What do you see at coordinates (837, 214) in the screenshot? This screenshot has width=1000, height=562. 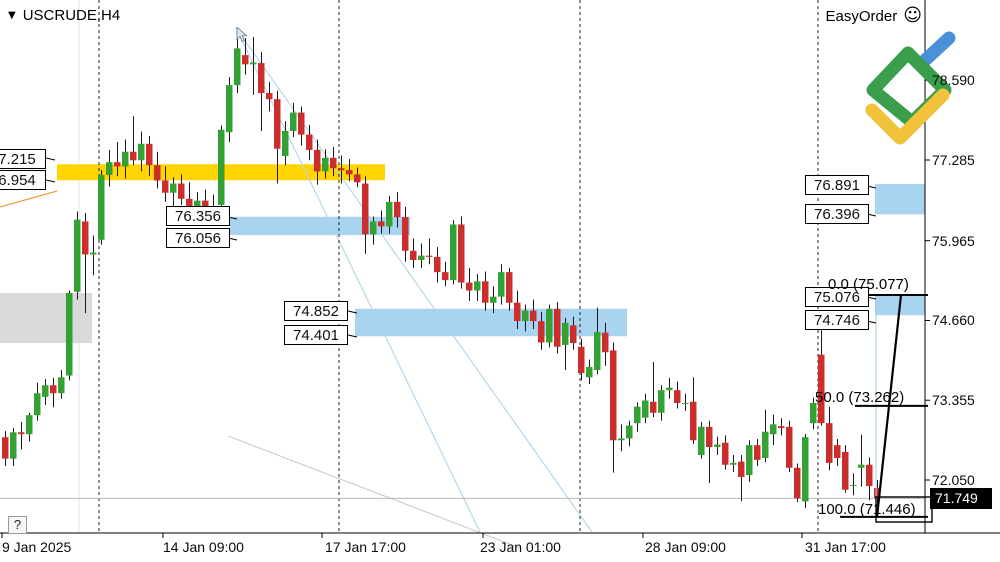 I see `price-level-label: 76.396` at bounding box center [837, 214].